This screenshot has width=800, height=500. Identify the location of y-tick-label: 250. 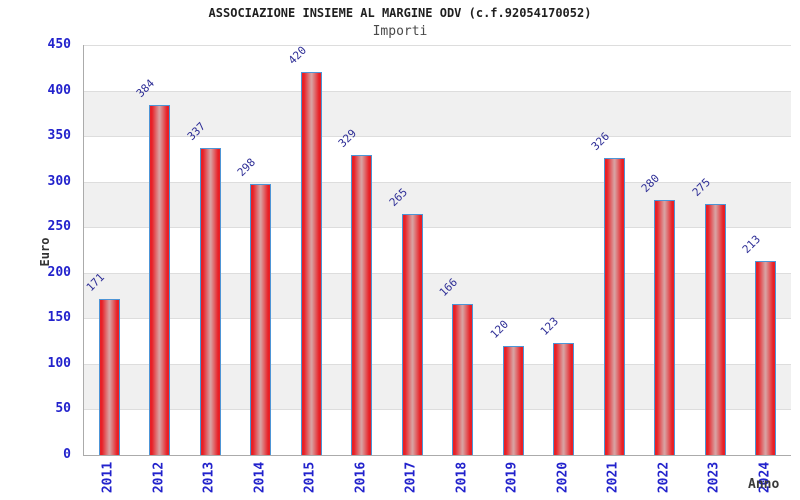
(59, 227).